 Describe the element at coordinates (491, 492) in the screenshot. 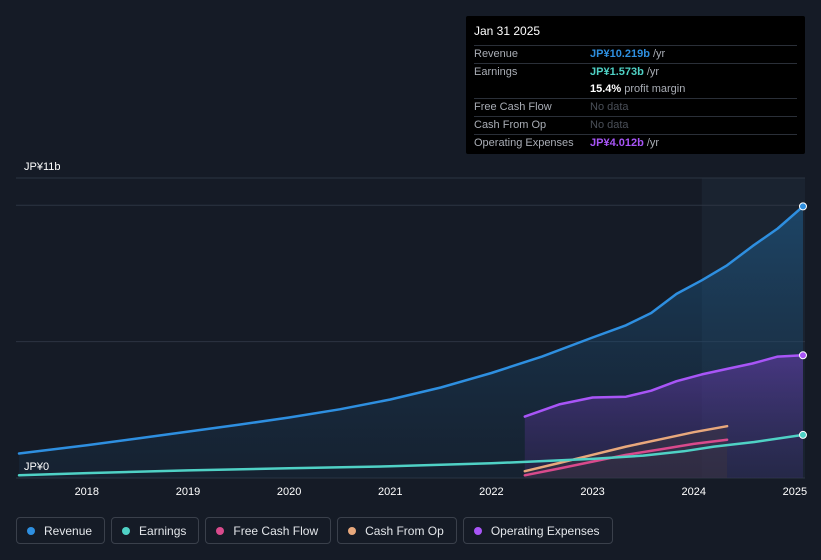

I see `x-tick-label: 2022` at that location.